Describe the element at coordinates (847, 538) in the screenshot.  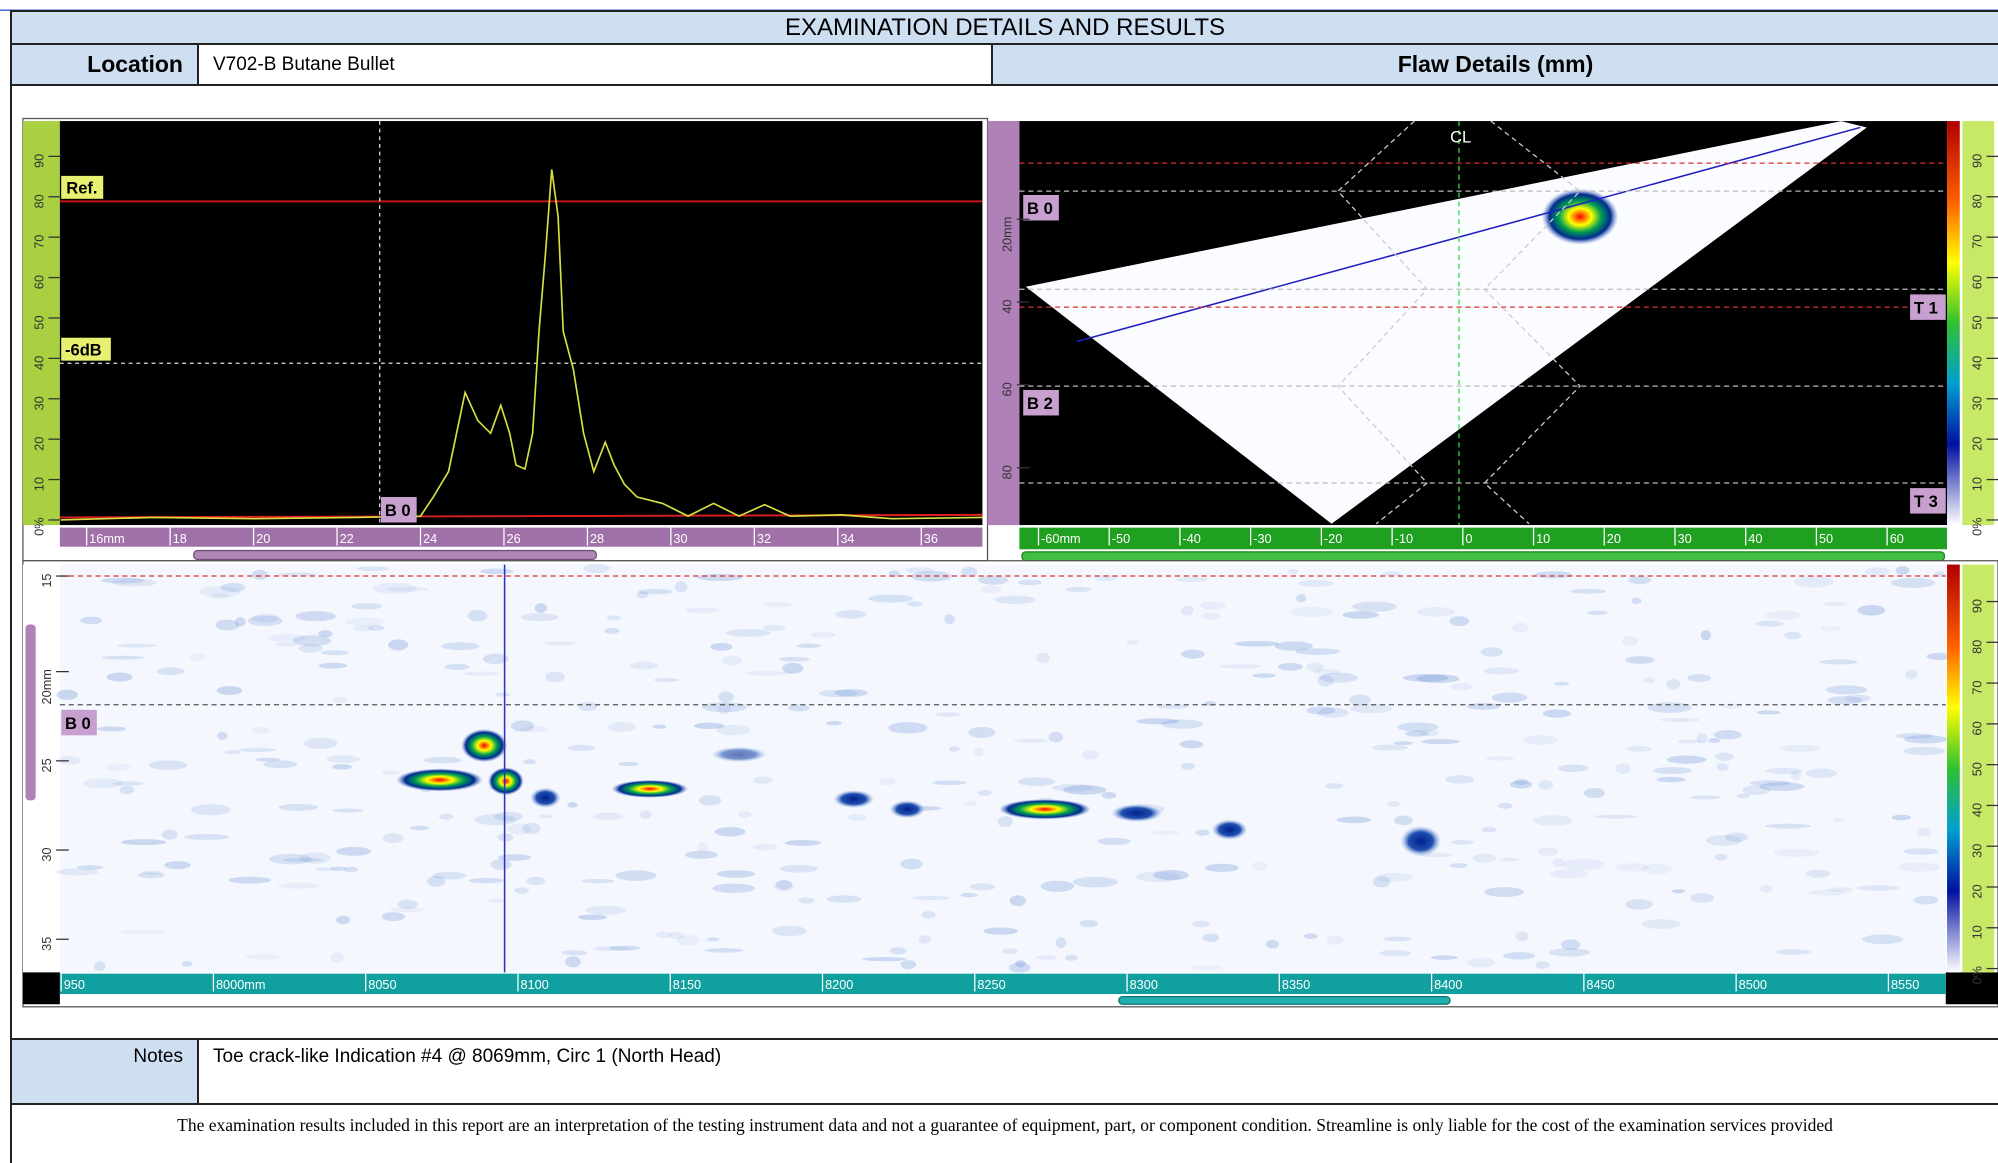
I see `x-tick-label: 34` at that location.